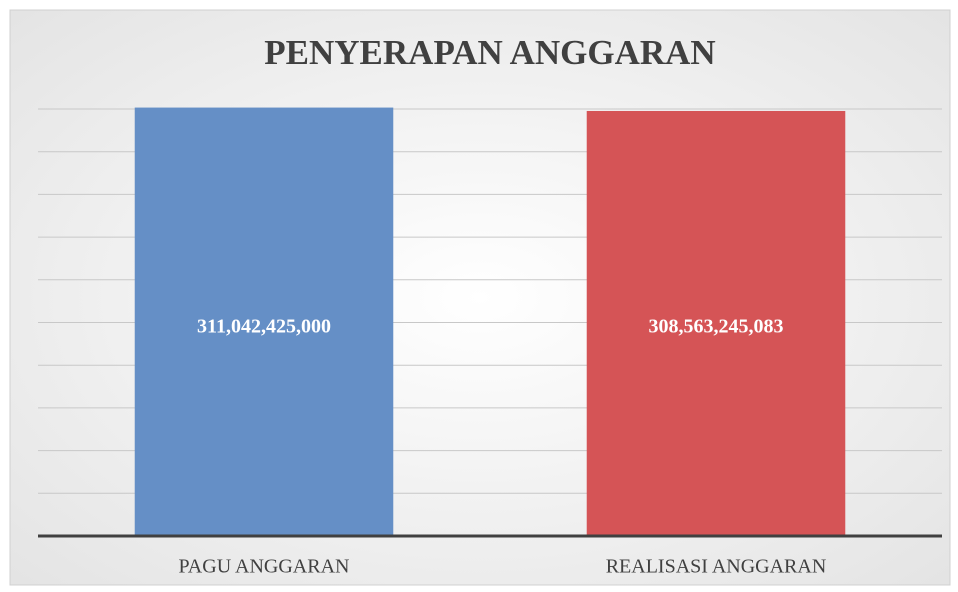 This screenshot has height=592, width=958. Describe the element at coordinates (264, 567) in the screenshot. I see `x-tick-label: PAGU ANGGARAN` at that location.